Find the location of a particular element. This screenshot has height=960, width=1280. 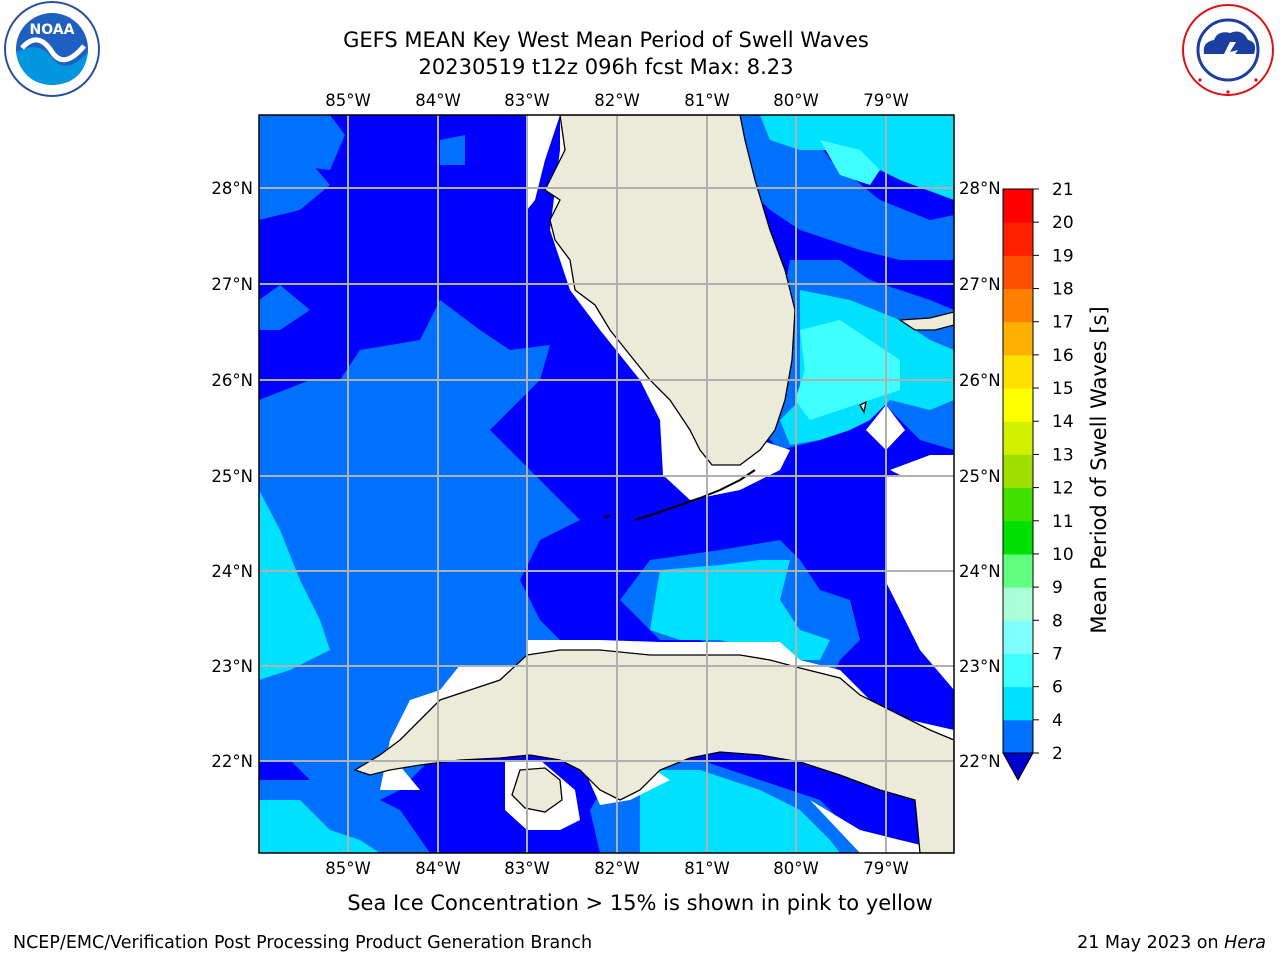

lon-label-bottom: 79°W is located at coordinates (886, 868).